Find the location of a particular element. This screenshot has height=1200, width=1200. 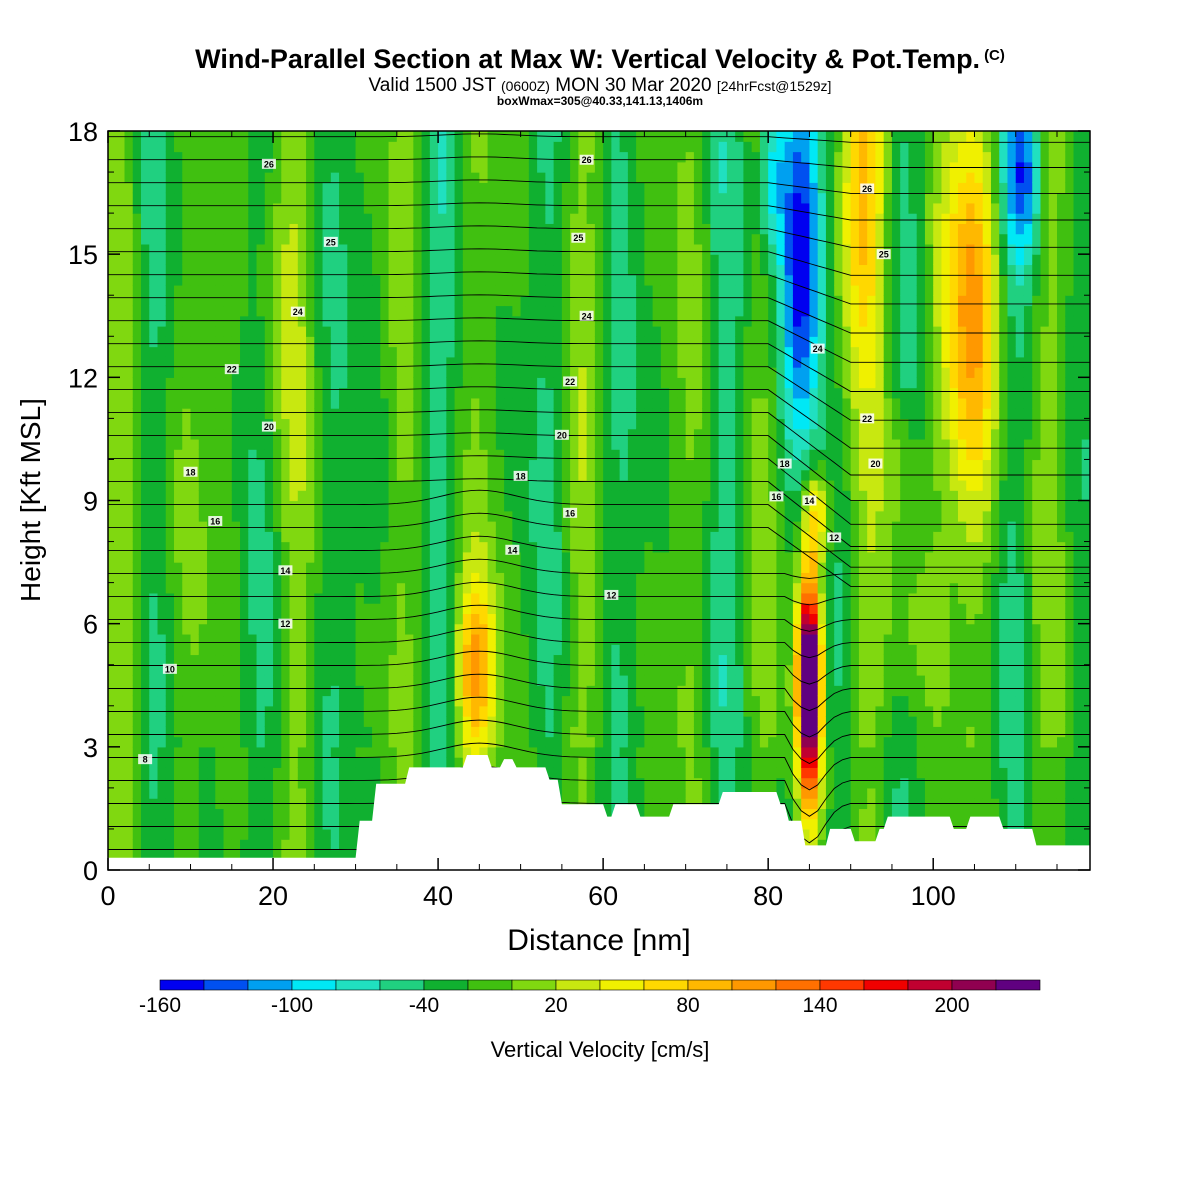

isentrope-label: 10 is located at coordinates (170, 669).